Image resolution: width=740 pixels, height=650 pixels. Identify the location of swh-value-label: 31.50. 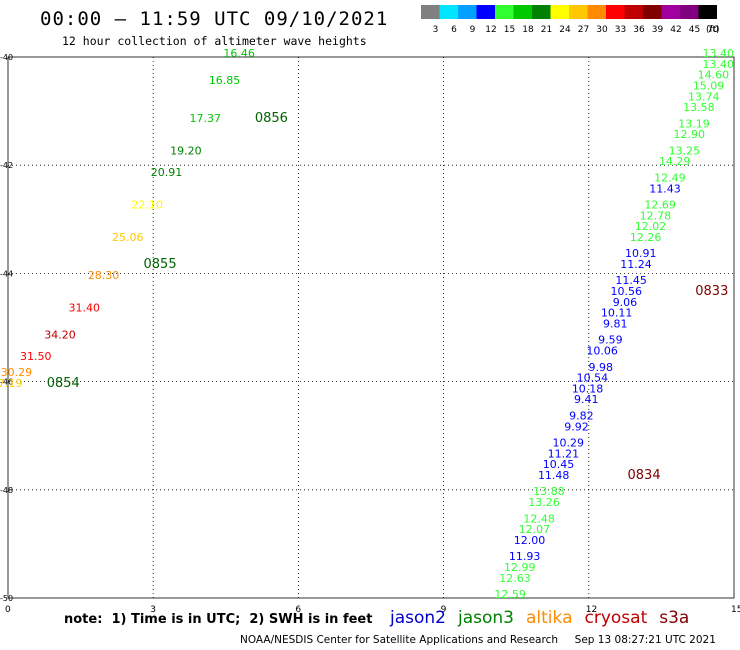
(36, 356).